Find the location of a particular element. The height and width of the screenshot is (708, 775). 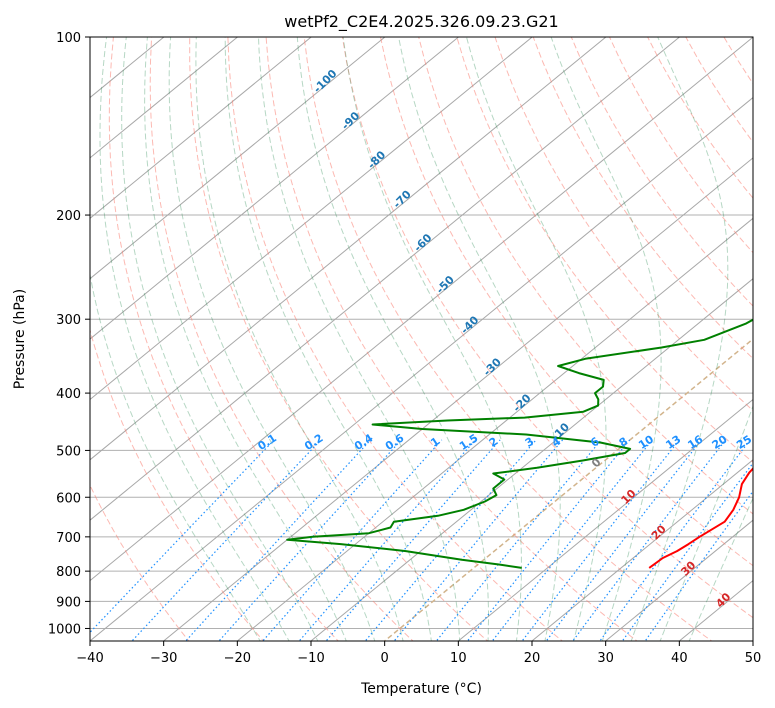

x-axis-label: Temperature (°C) is located at coordinates (421, 689).